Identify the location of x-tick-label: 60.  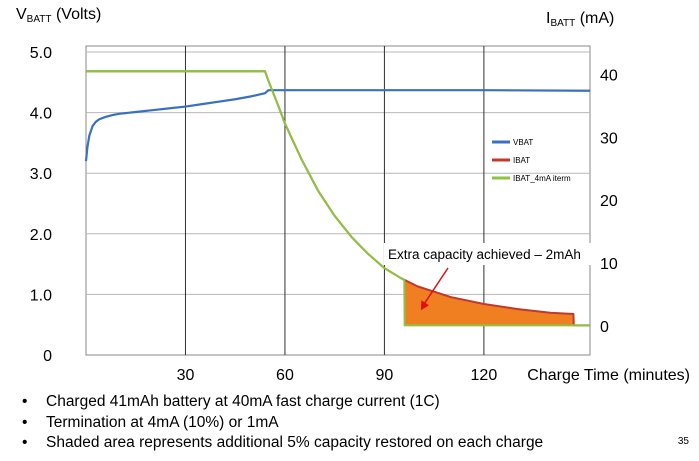
(285, 375).